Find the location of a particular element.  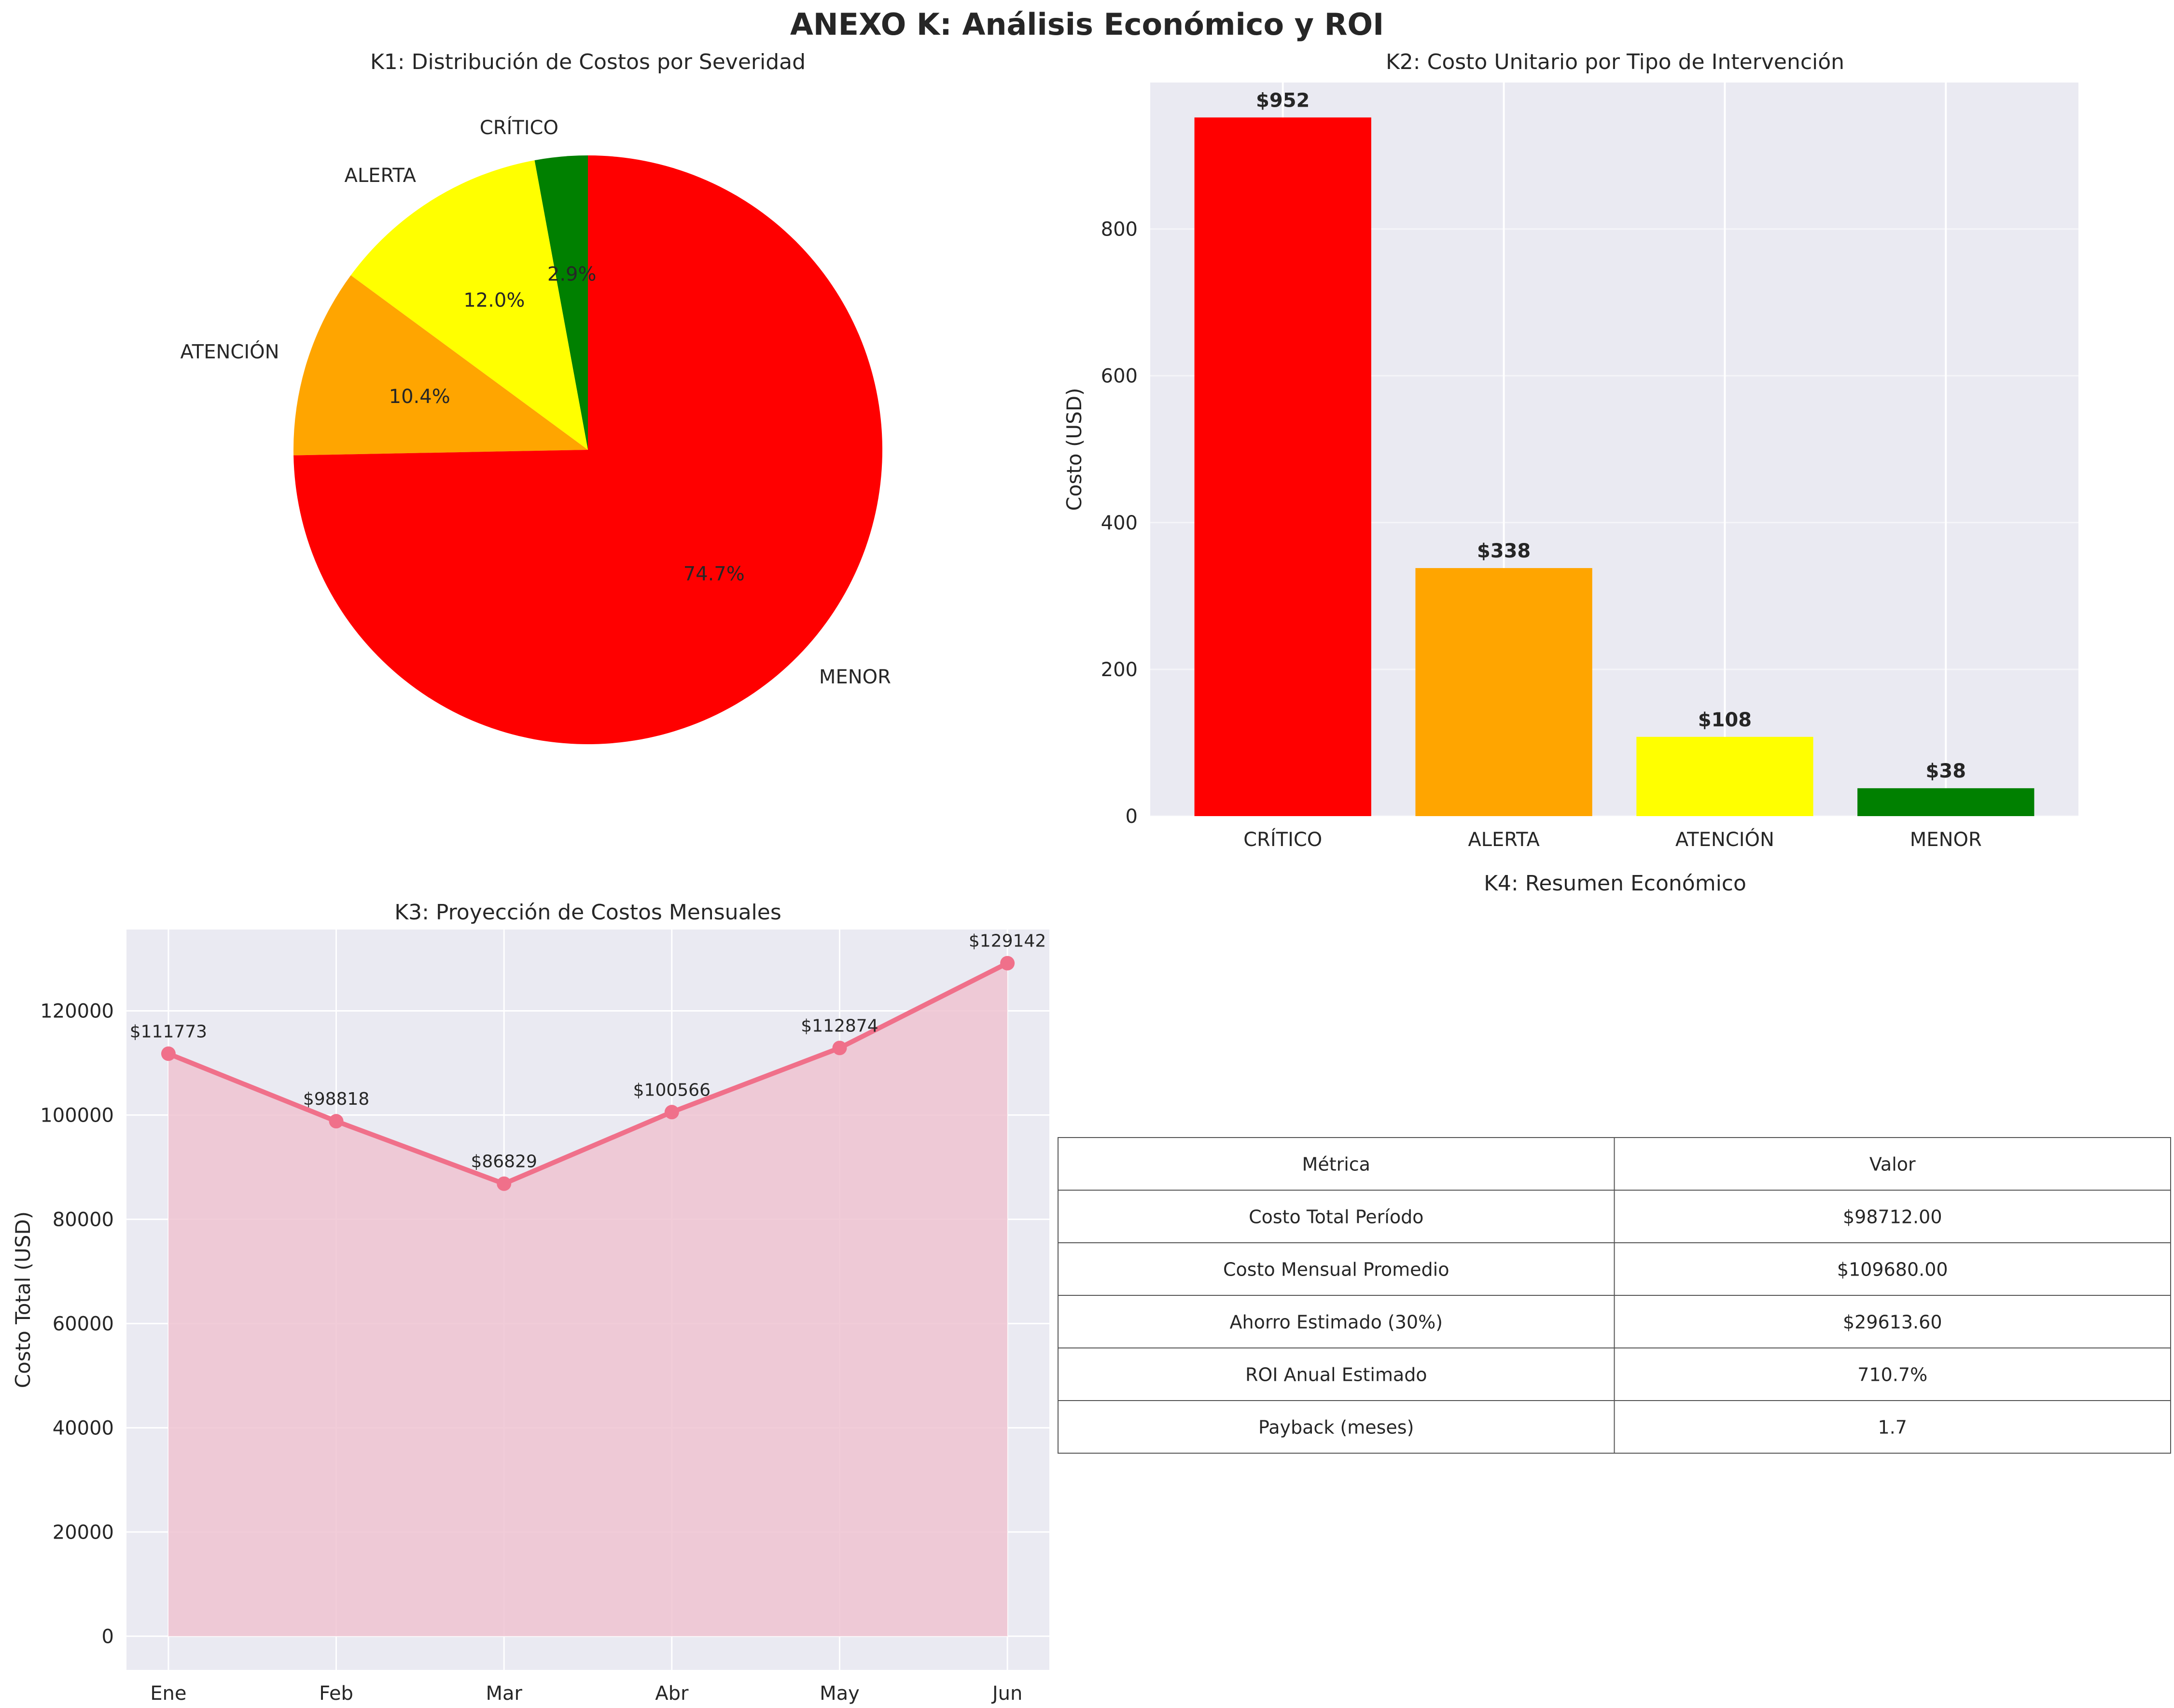

k3-value-label-jun: $129142 is located at coordinates (1008, 941).